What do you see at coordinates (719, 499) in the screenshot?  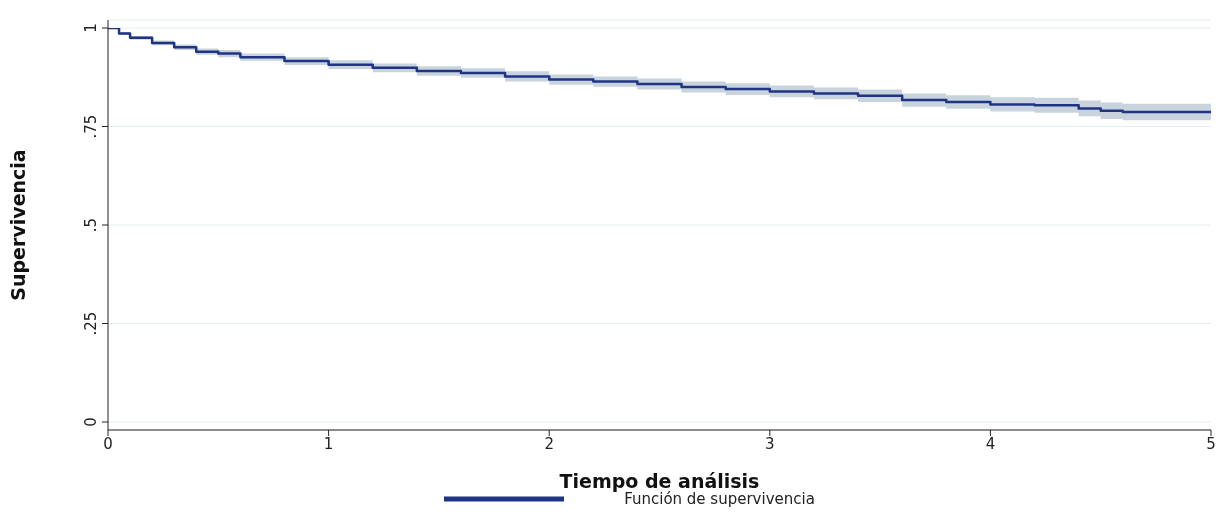 I see `text: Función de supervivencia` at bounding box center [719, 499].